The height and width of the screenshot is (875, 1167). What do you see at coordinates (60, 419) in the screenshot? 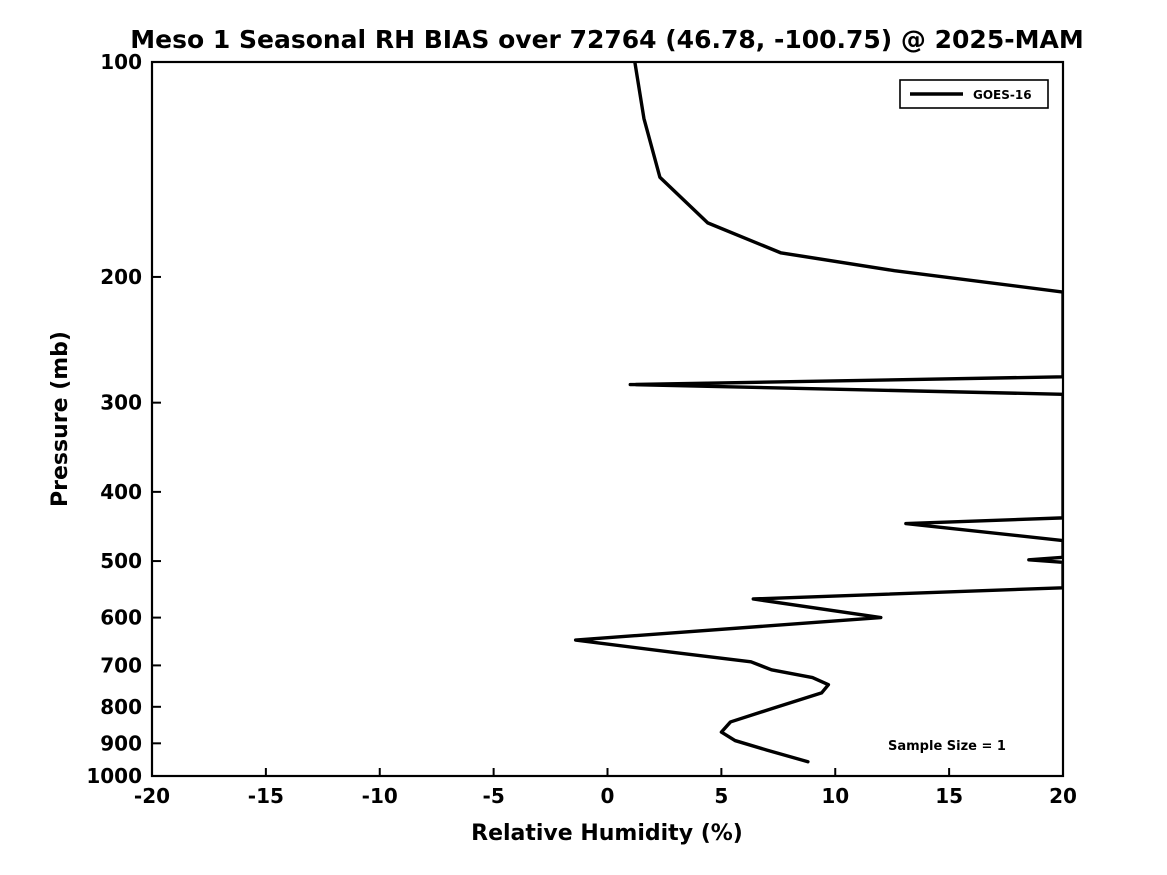
I see `y-axis-label: Pressure (mb)` at bounding box center [60, 419].